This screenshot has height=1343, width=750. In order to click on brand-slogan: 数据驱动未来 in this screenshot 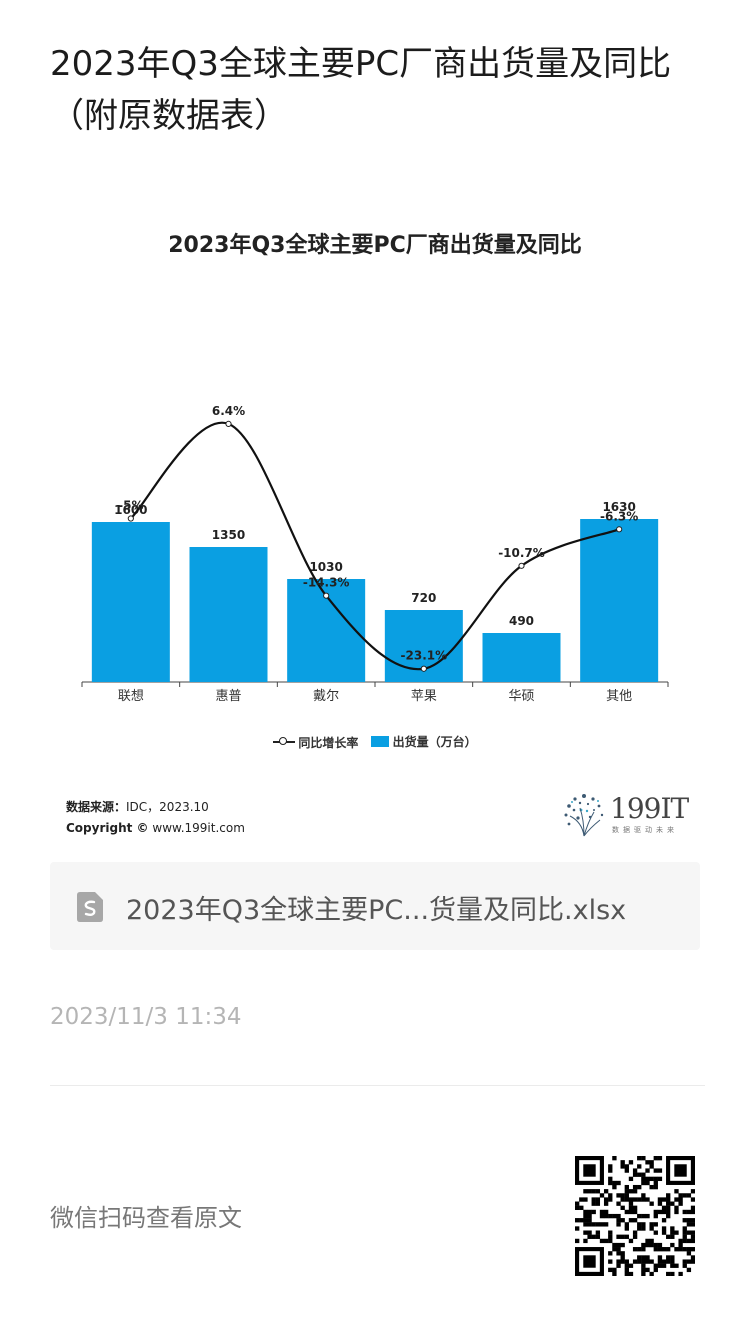, I will do `click(645, 830)`.